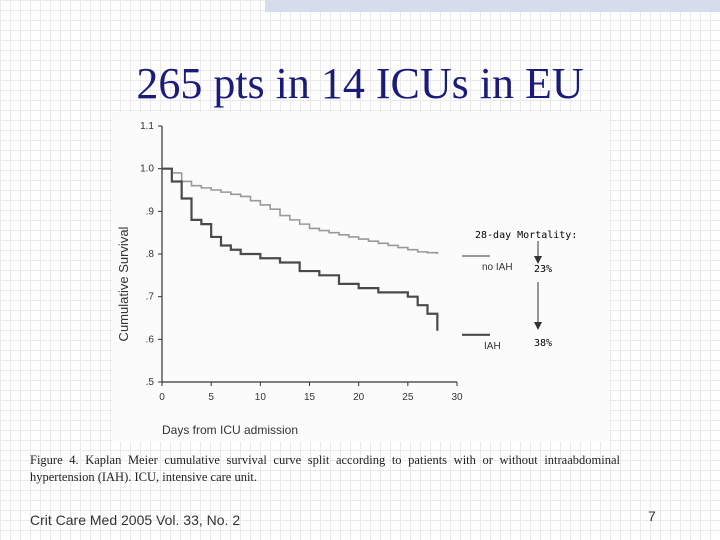 This screenshot has height=540, width=720. I want to click on mortality-annotations: 28-day Mortality: 23% 38%, so click(526, 289).